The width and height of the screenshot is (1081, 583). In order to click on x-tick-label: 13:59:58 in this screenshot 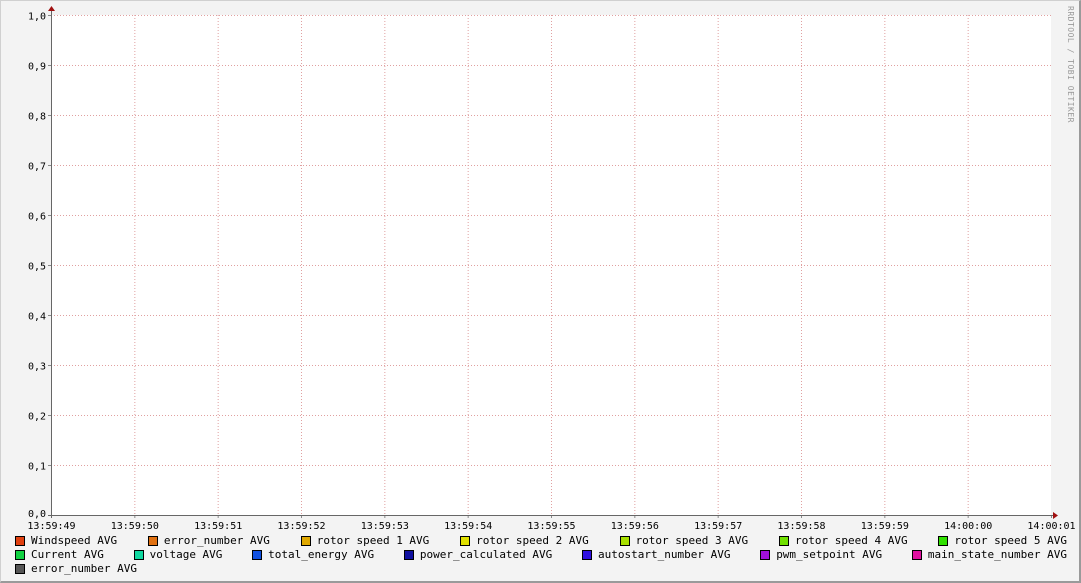, I will do `click(801, 526)`.